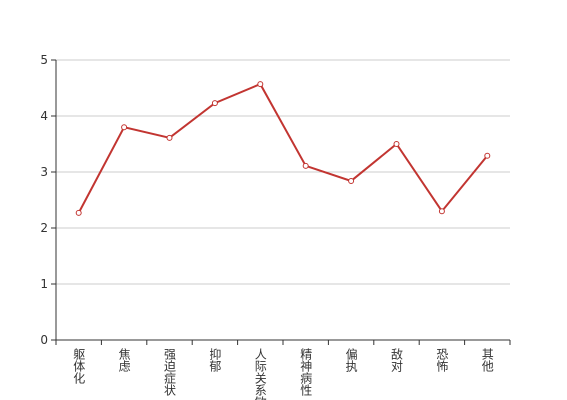  Describe the element at coordinates (124, 360) in the screenshot. I see `x-tick-label: 焦虑` at that location.